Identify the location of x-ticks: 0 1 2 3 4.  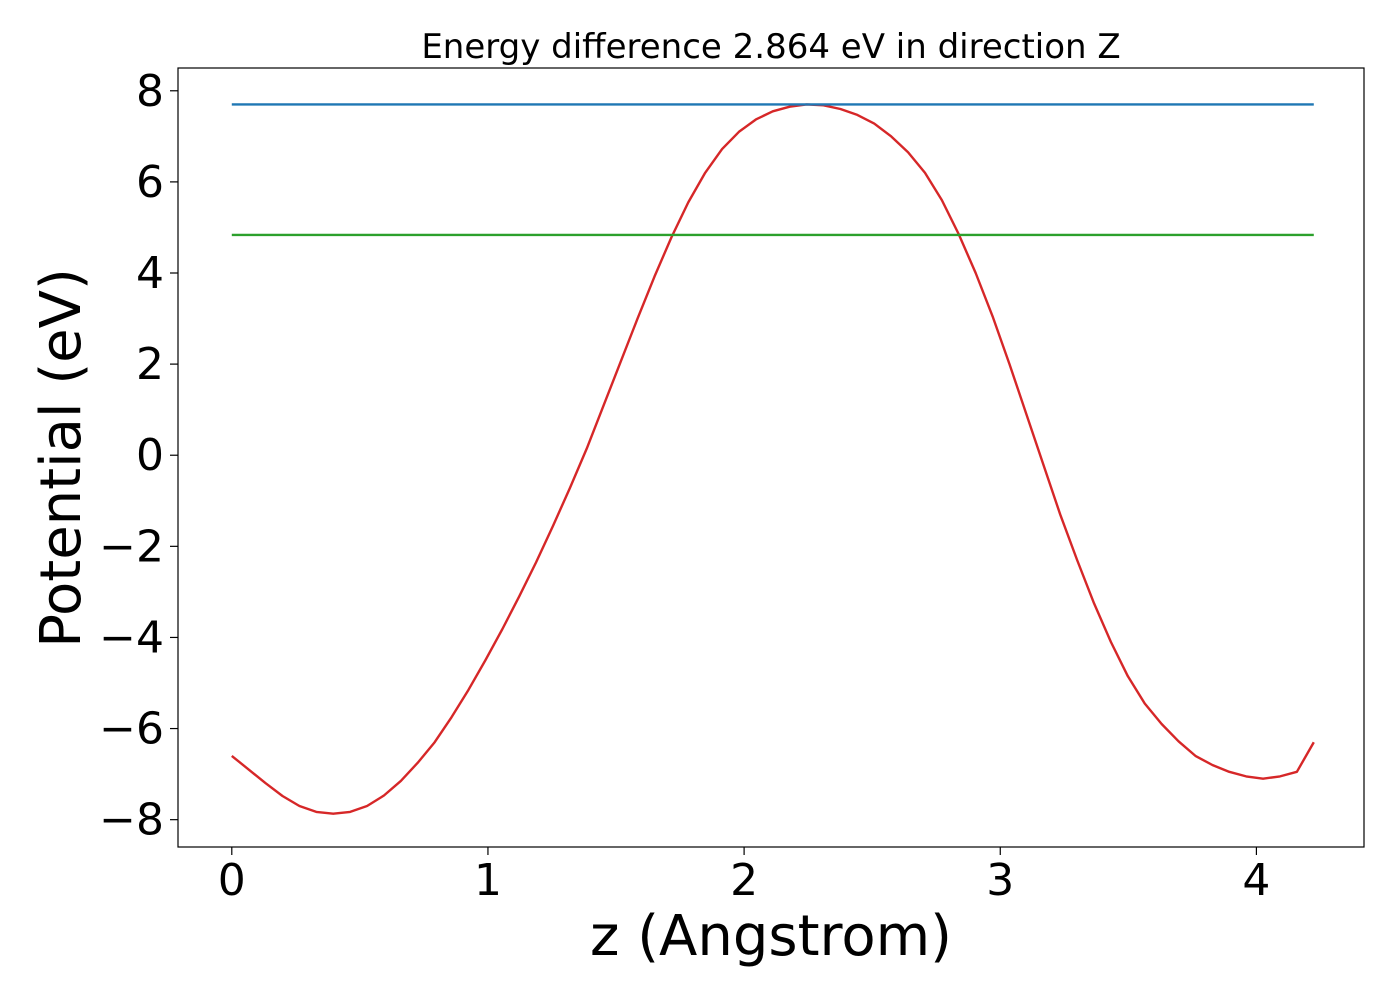
(744, 876).